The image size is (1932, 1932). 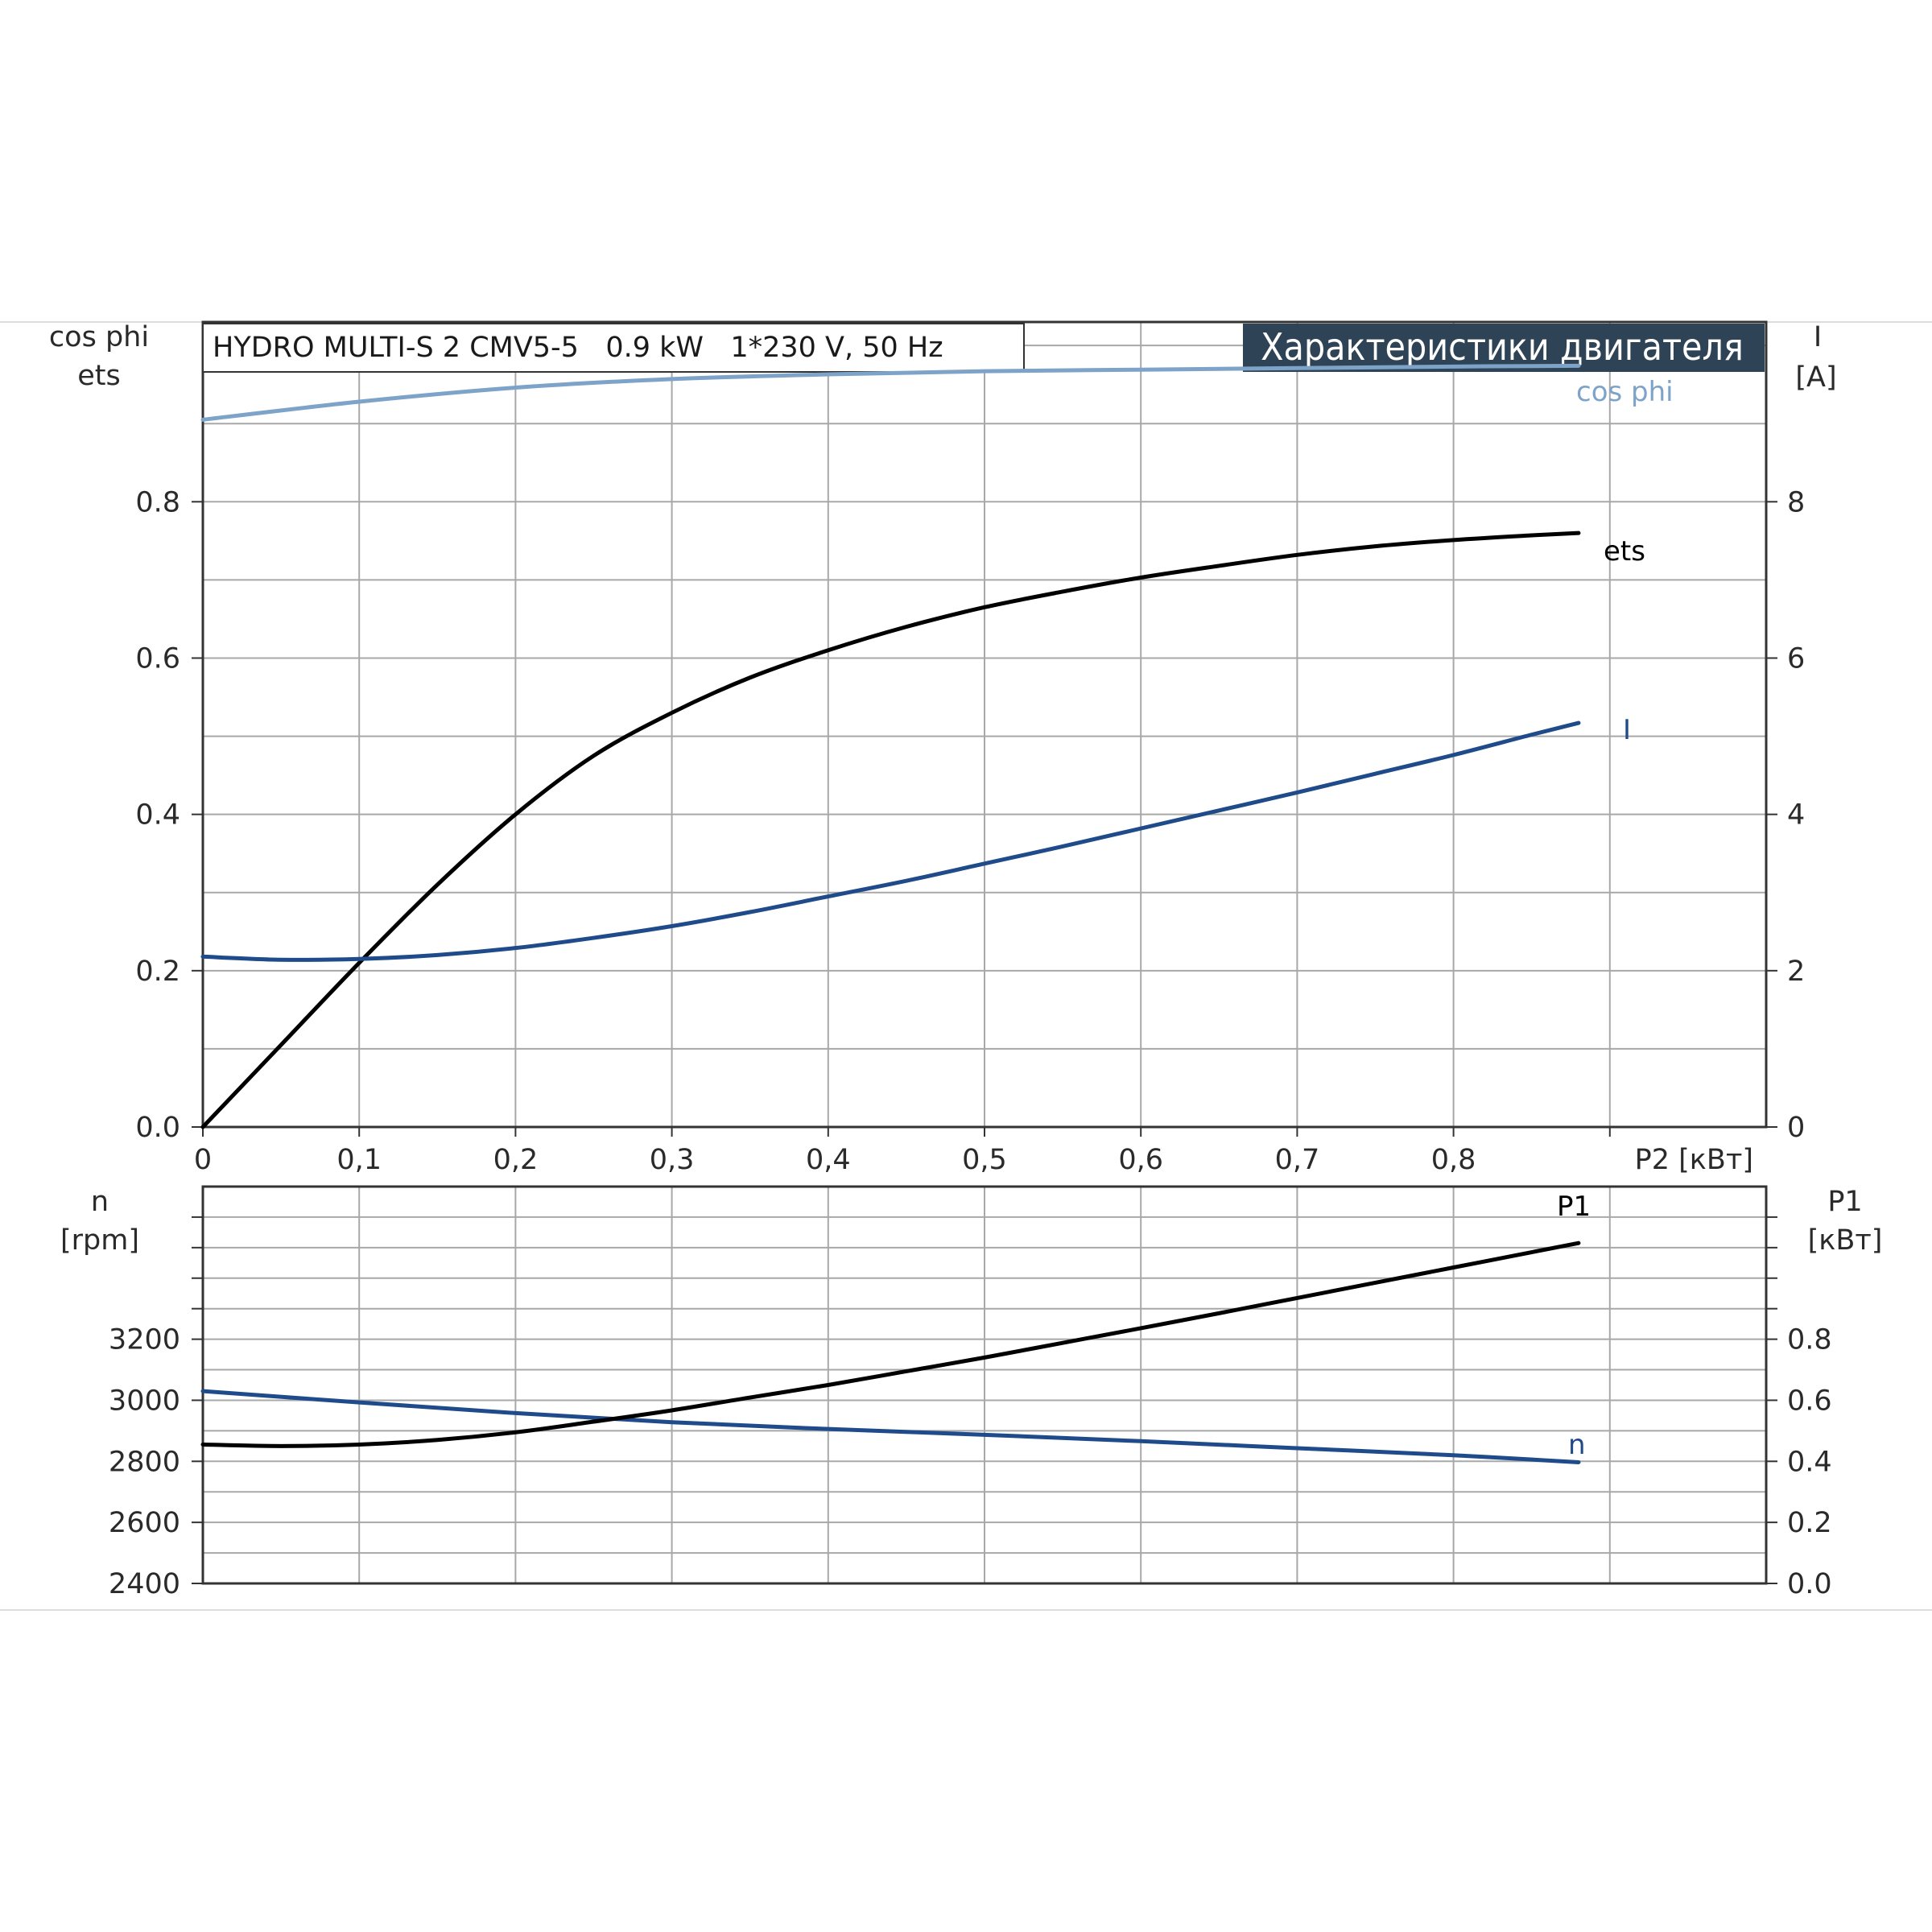 What do you see at coordinates (1796, 972) in the screenshot?
I see `right-tick-label: 2` at bounding box center [1796, 972].